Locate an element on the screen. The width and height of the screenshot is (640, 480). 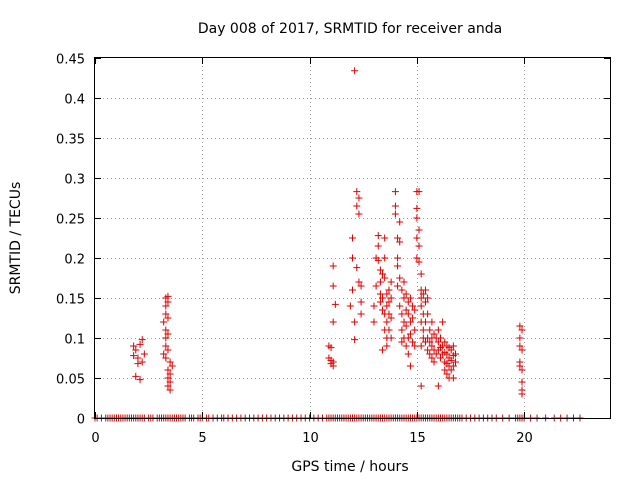
y-tick-label: 0.1 is located at coordinates (74, 340).